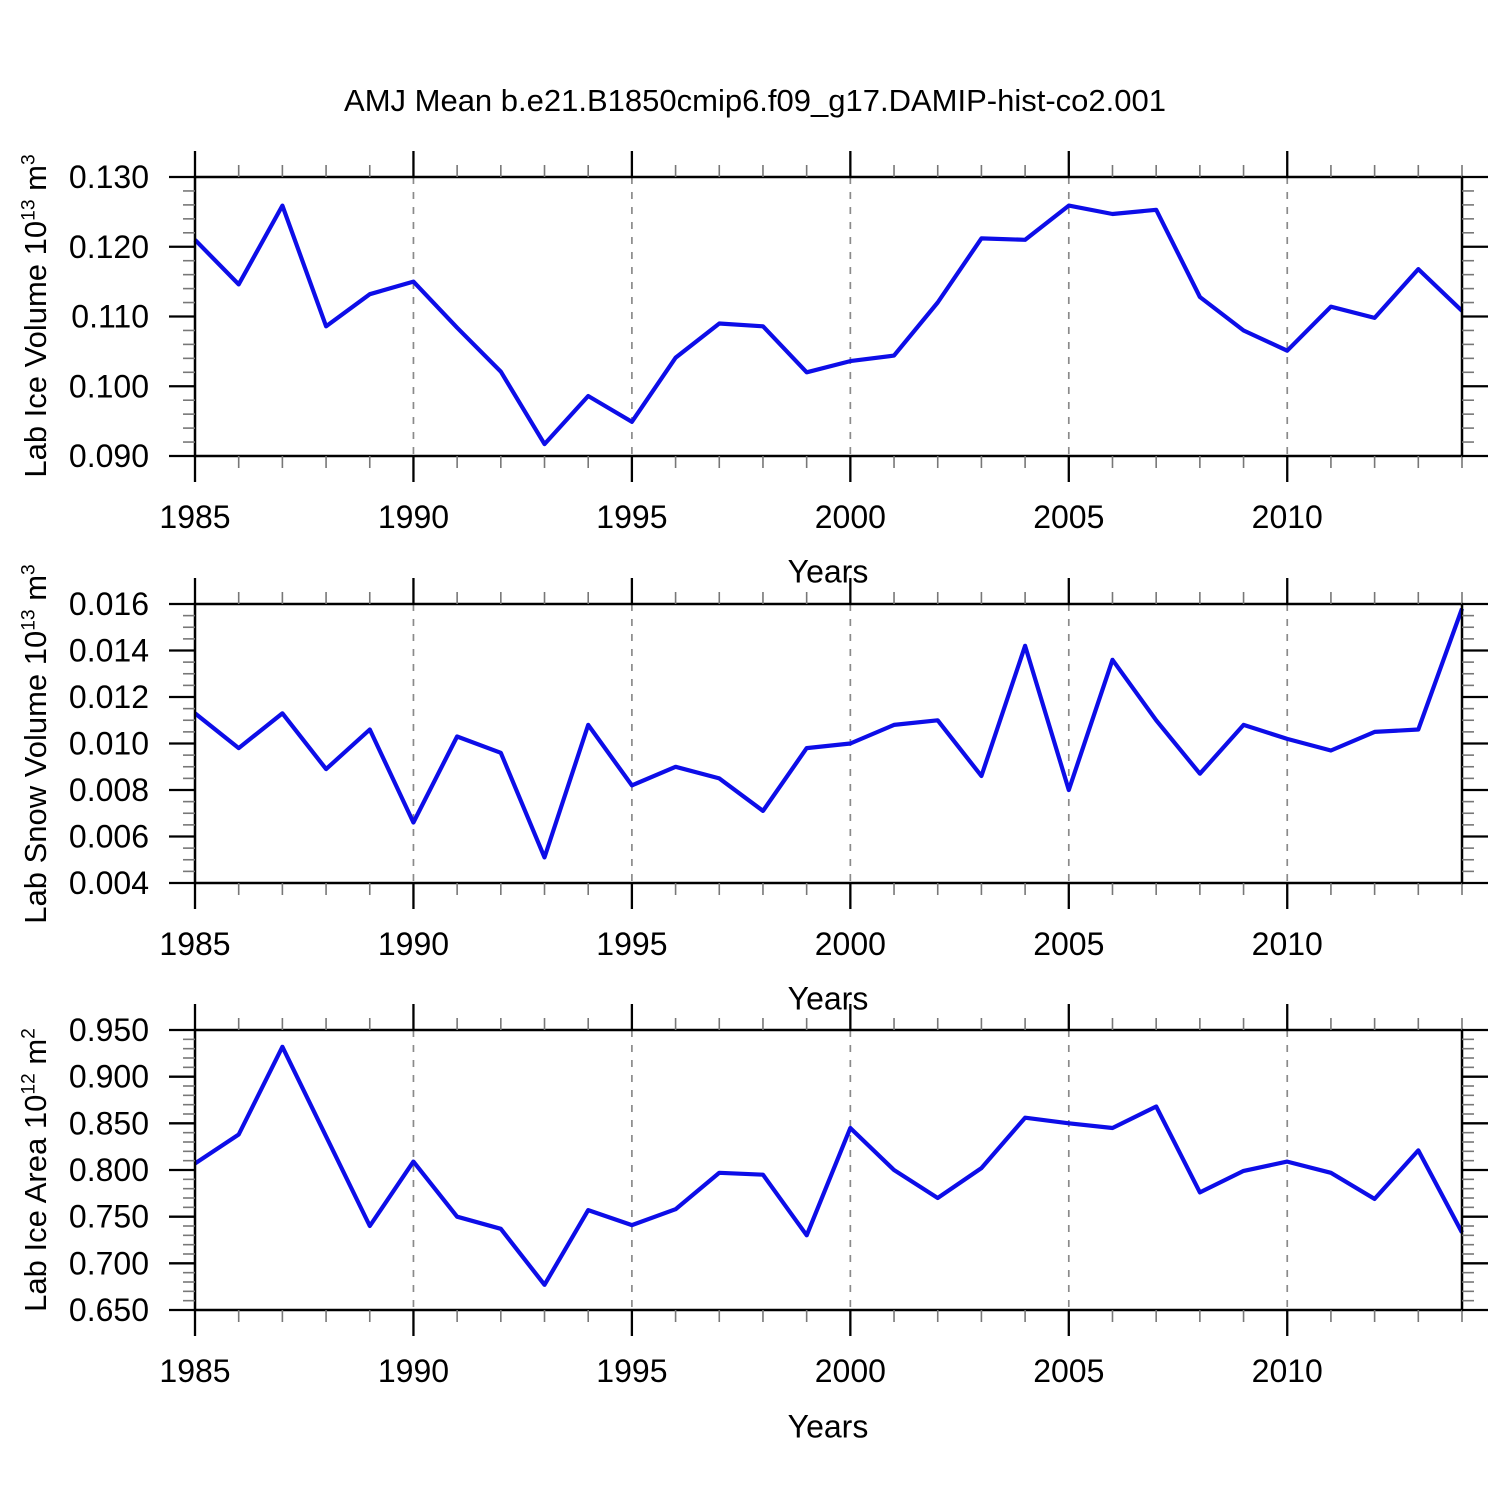 This screenshot has width=1500, height=1500. I want to click on x-axis-title-ice-volume: Years, so click(828, 571).